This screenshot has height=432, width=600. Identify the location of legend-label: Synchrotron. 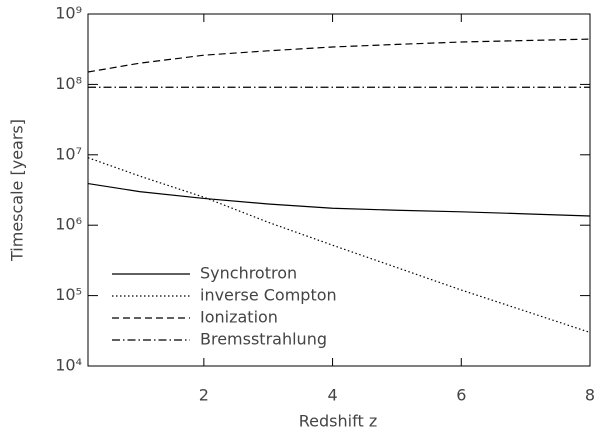
(248, 273).